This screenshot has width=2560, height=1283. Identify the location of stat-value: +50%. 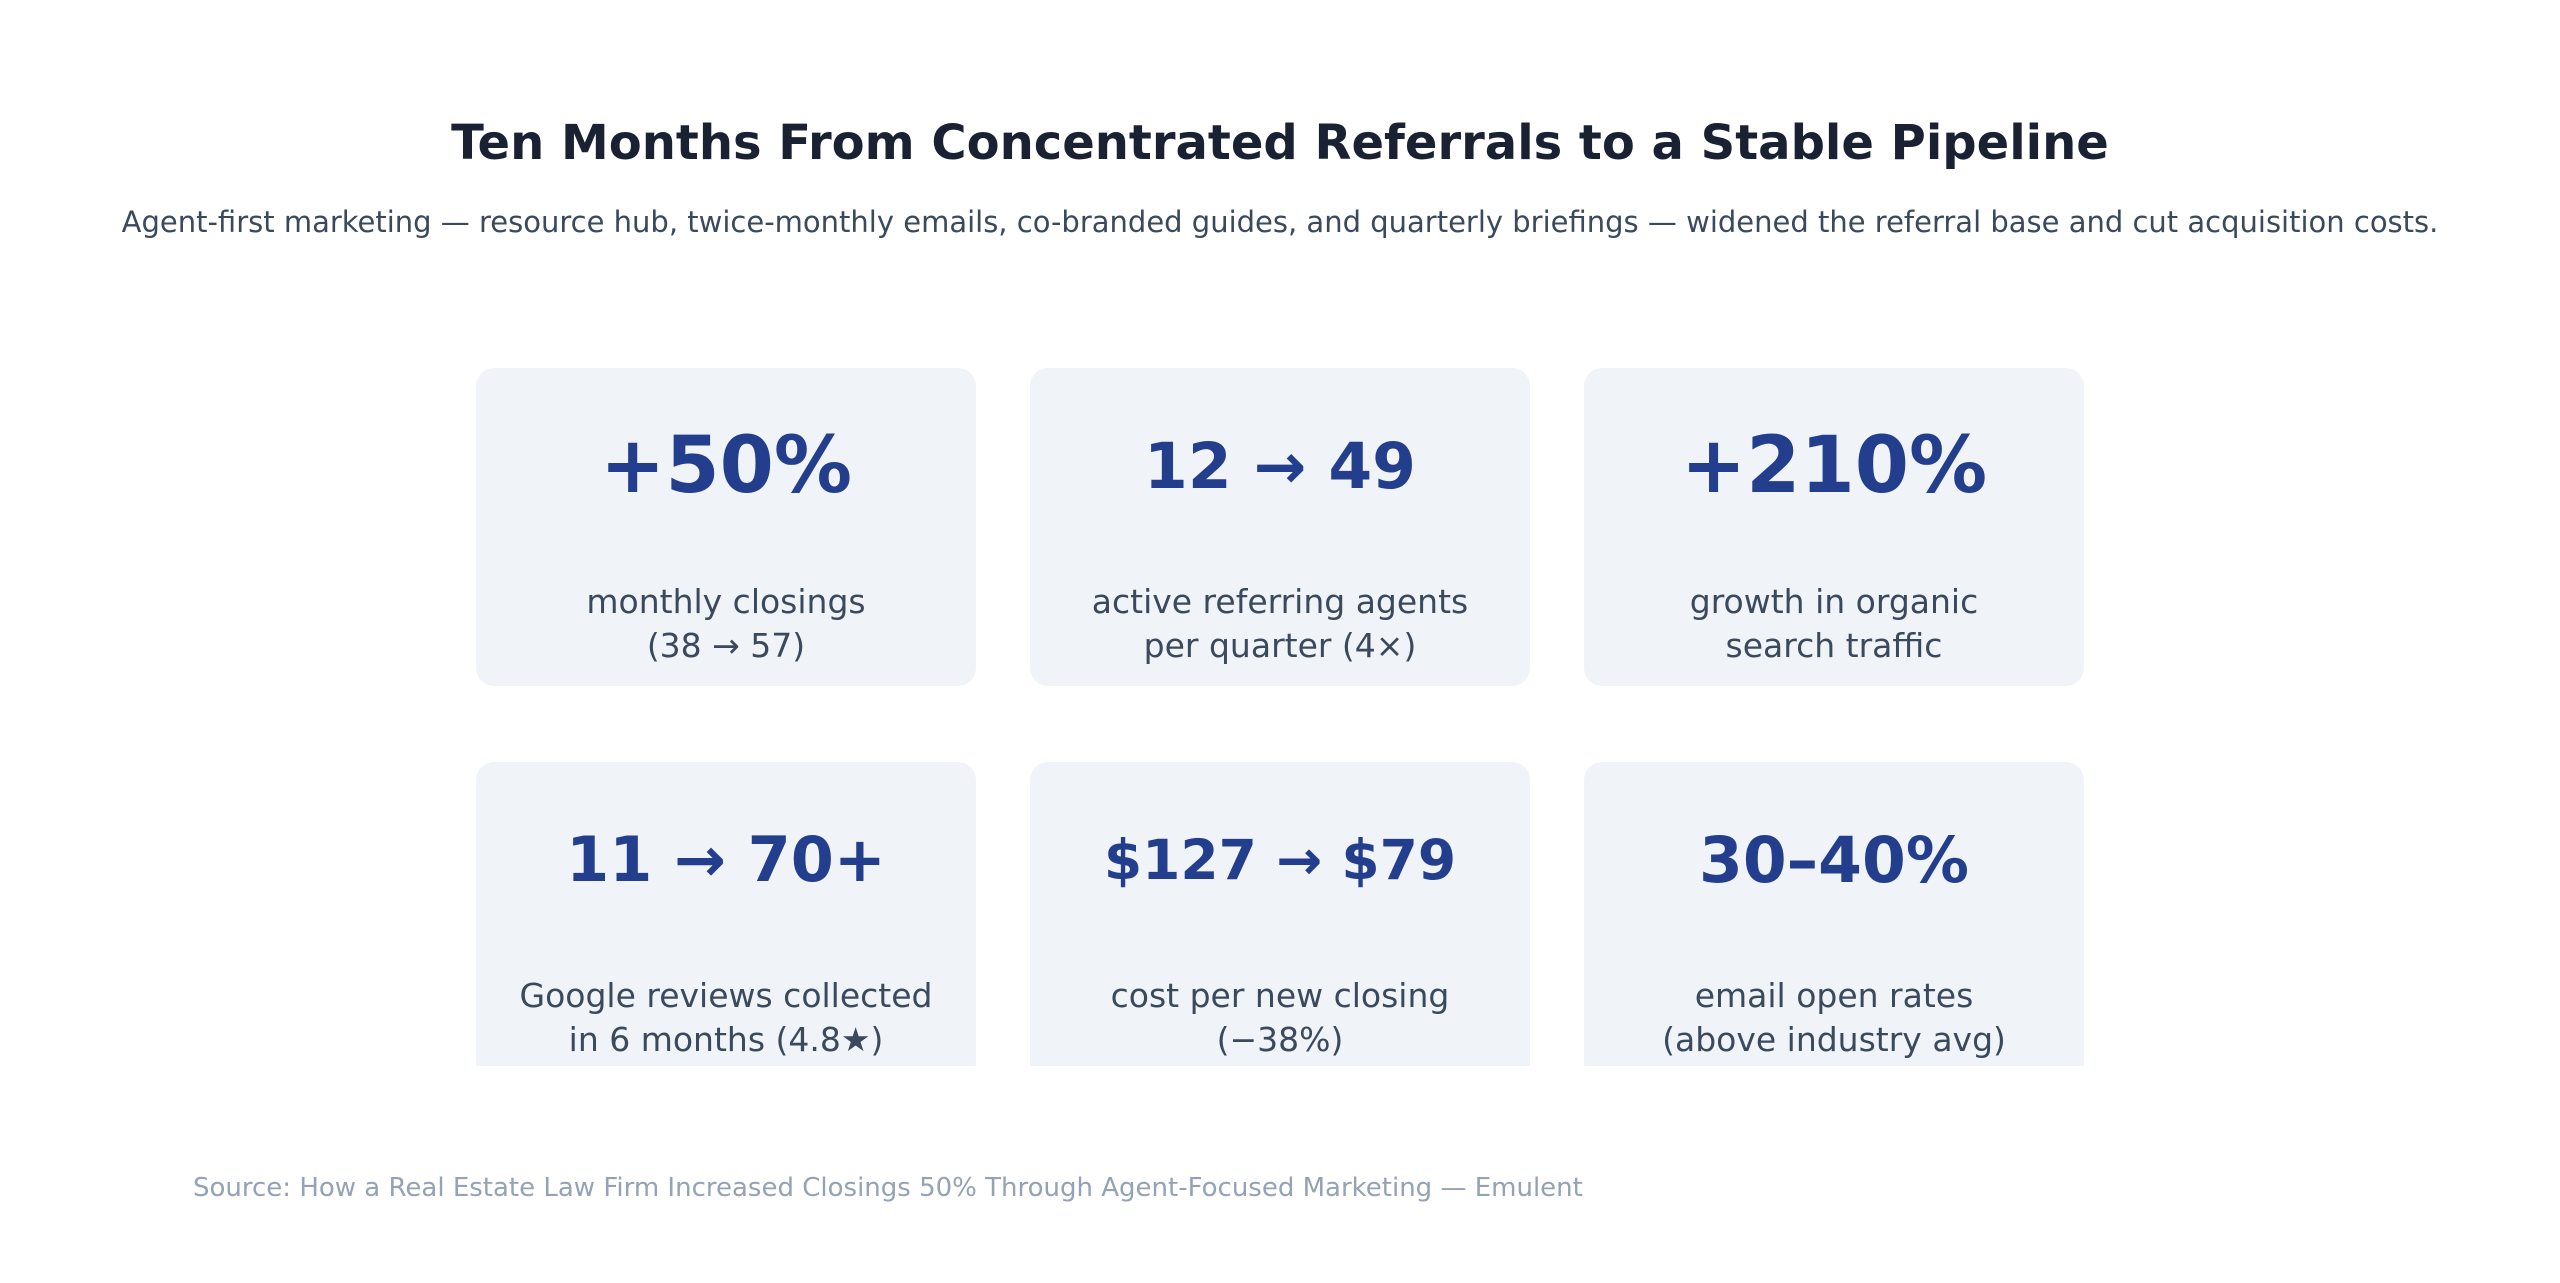
(726, 466).